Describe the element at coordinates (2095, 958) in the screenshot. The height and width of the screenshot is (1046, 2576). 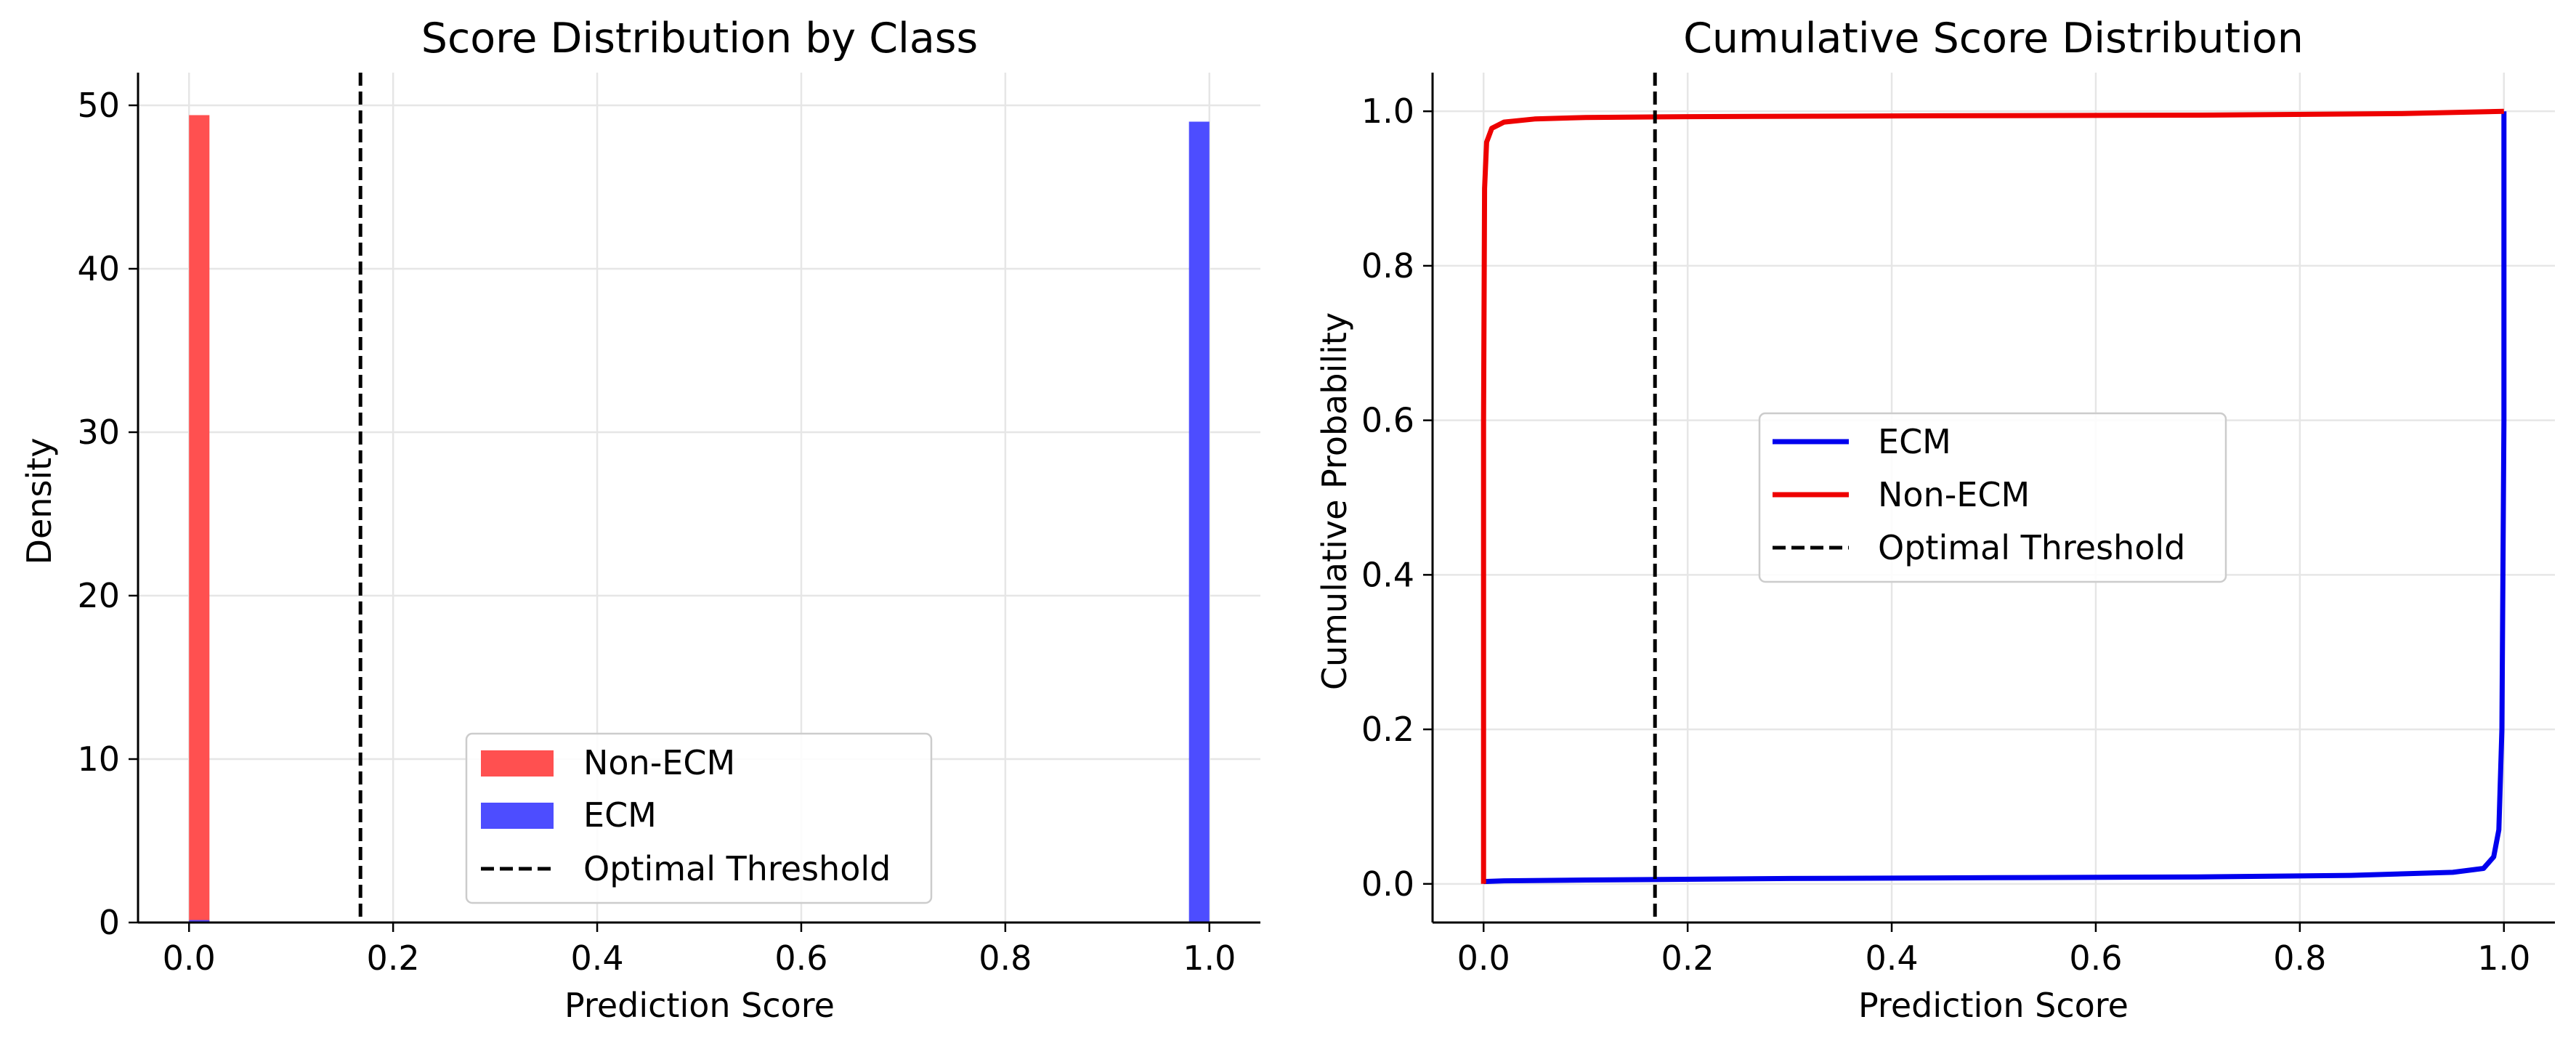
I see `right-x-tick-label: 0.6` at that location.